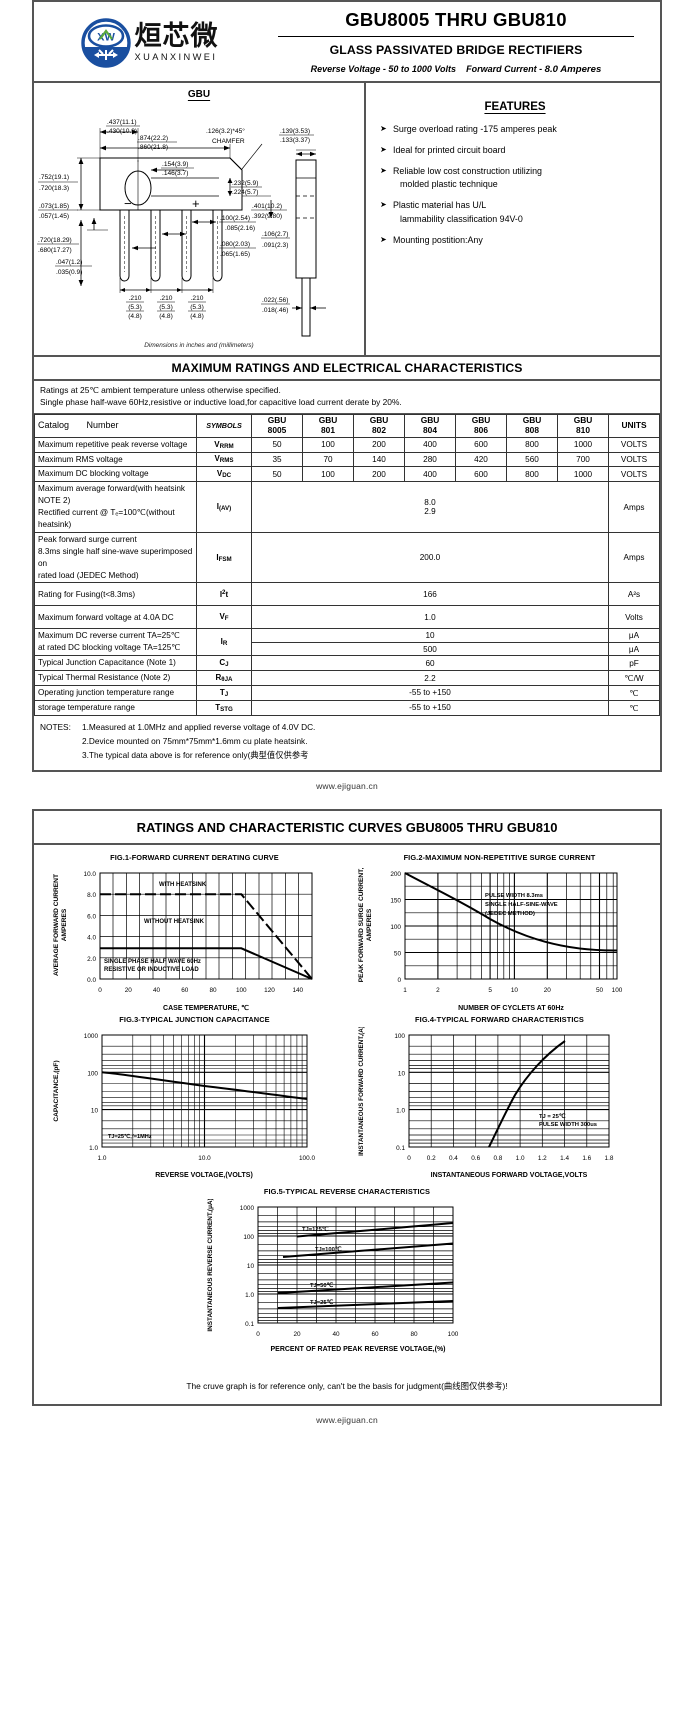 This screenshot has width=694, height=1736. Describe the element at coordinates (395, 901) in the screenshot. I see `svg-text: 150` at that location.